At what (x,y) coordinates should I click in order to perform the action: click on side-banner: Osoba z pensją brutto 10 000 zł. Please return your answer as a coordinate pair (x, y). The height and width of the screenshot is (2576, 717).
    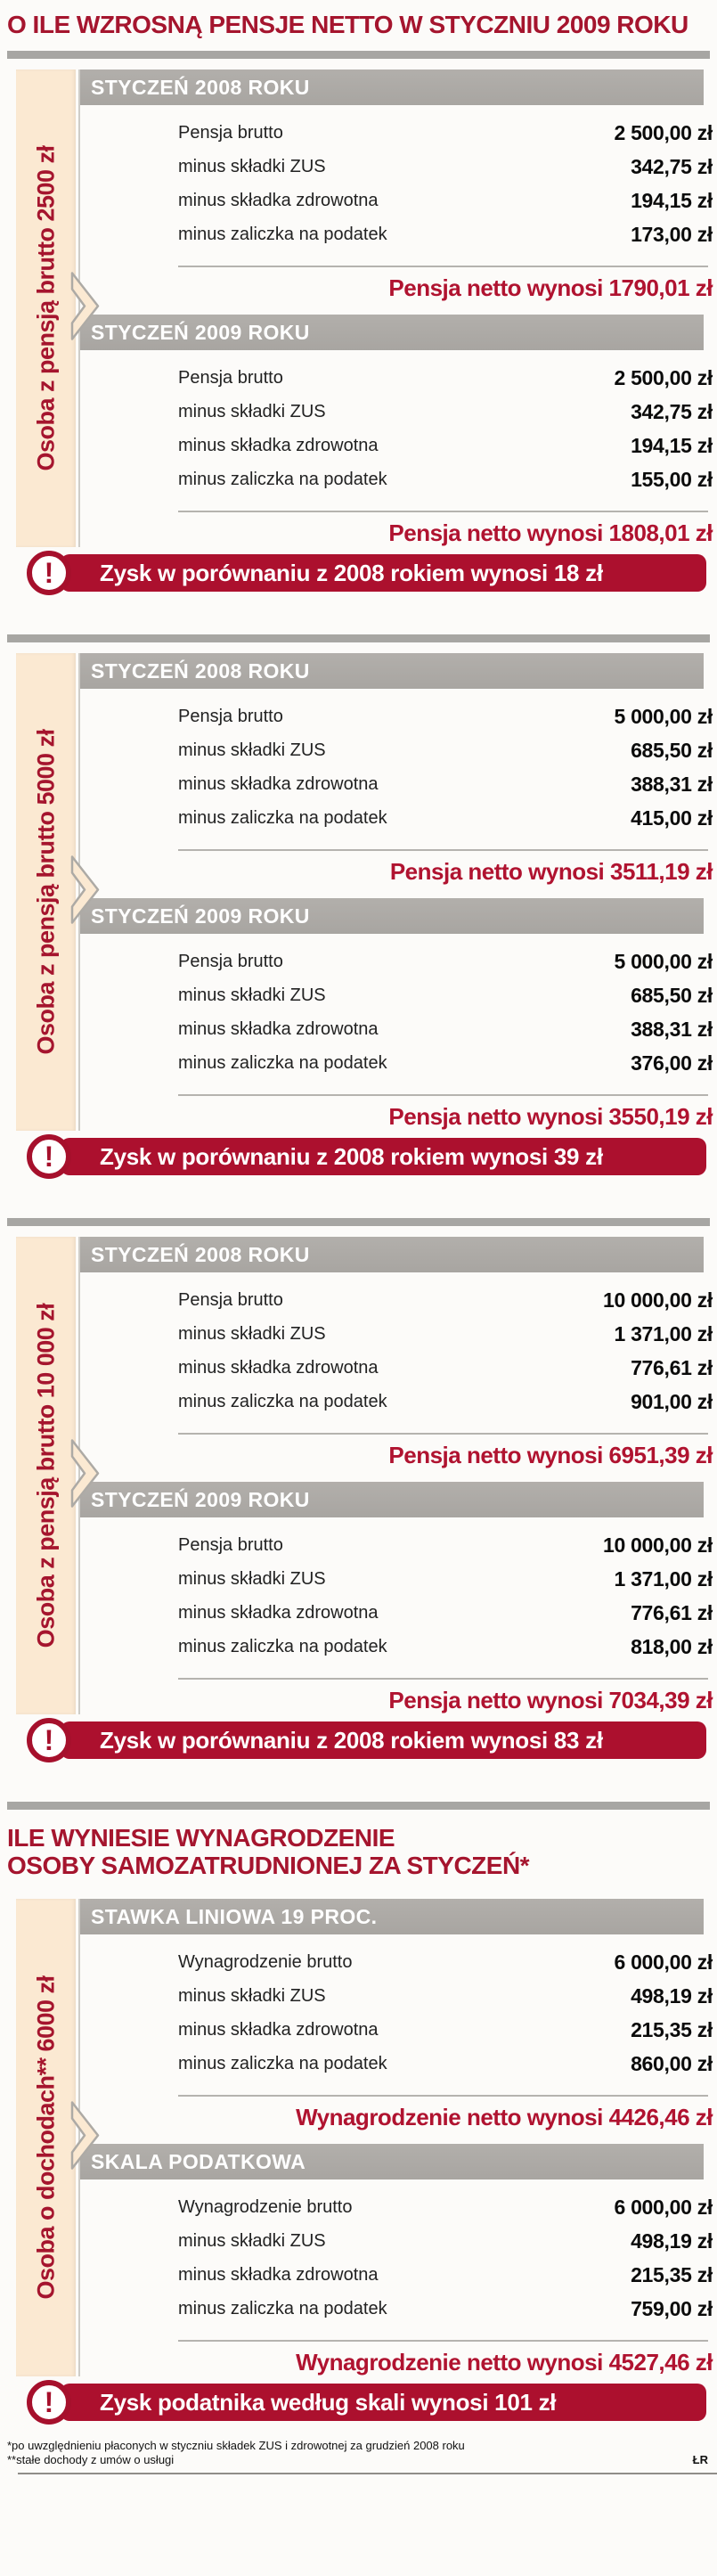
    Looking at the image, I should click on (58, 1475).